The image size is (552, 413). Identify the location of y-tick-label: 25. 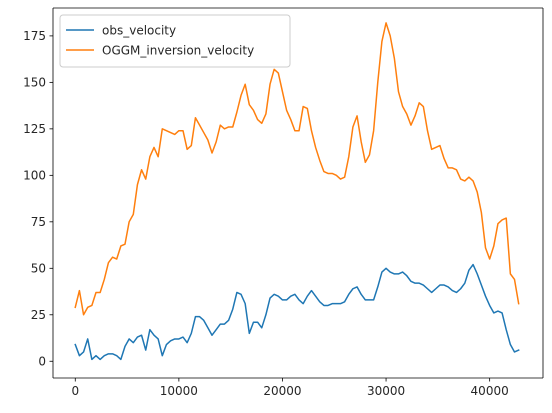
(38, 315).